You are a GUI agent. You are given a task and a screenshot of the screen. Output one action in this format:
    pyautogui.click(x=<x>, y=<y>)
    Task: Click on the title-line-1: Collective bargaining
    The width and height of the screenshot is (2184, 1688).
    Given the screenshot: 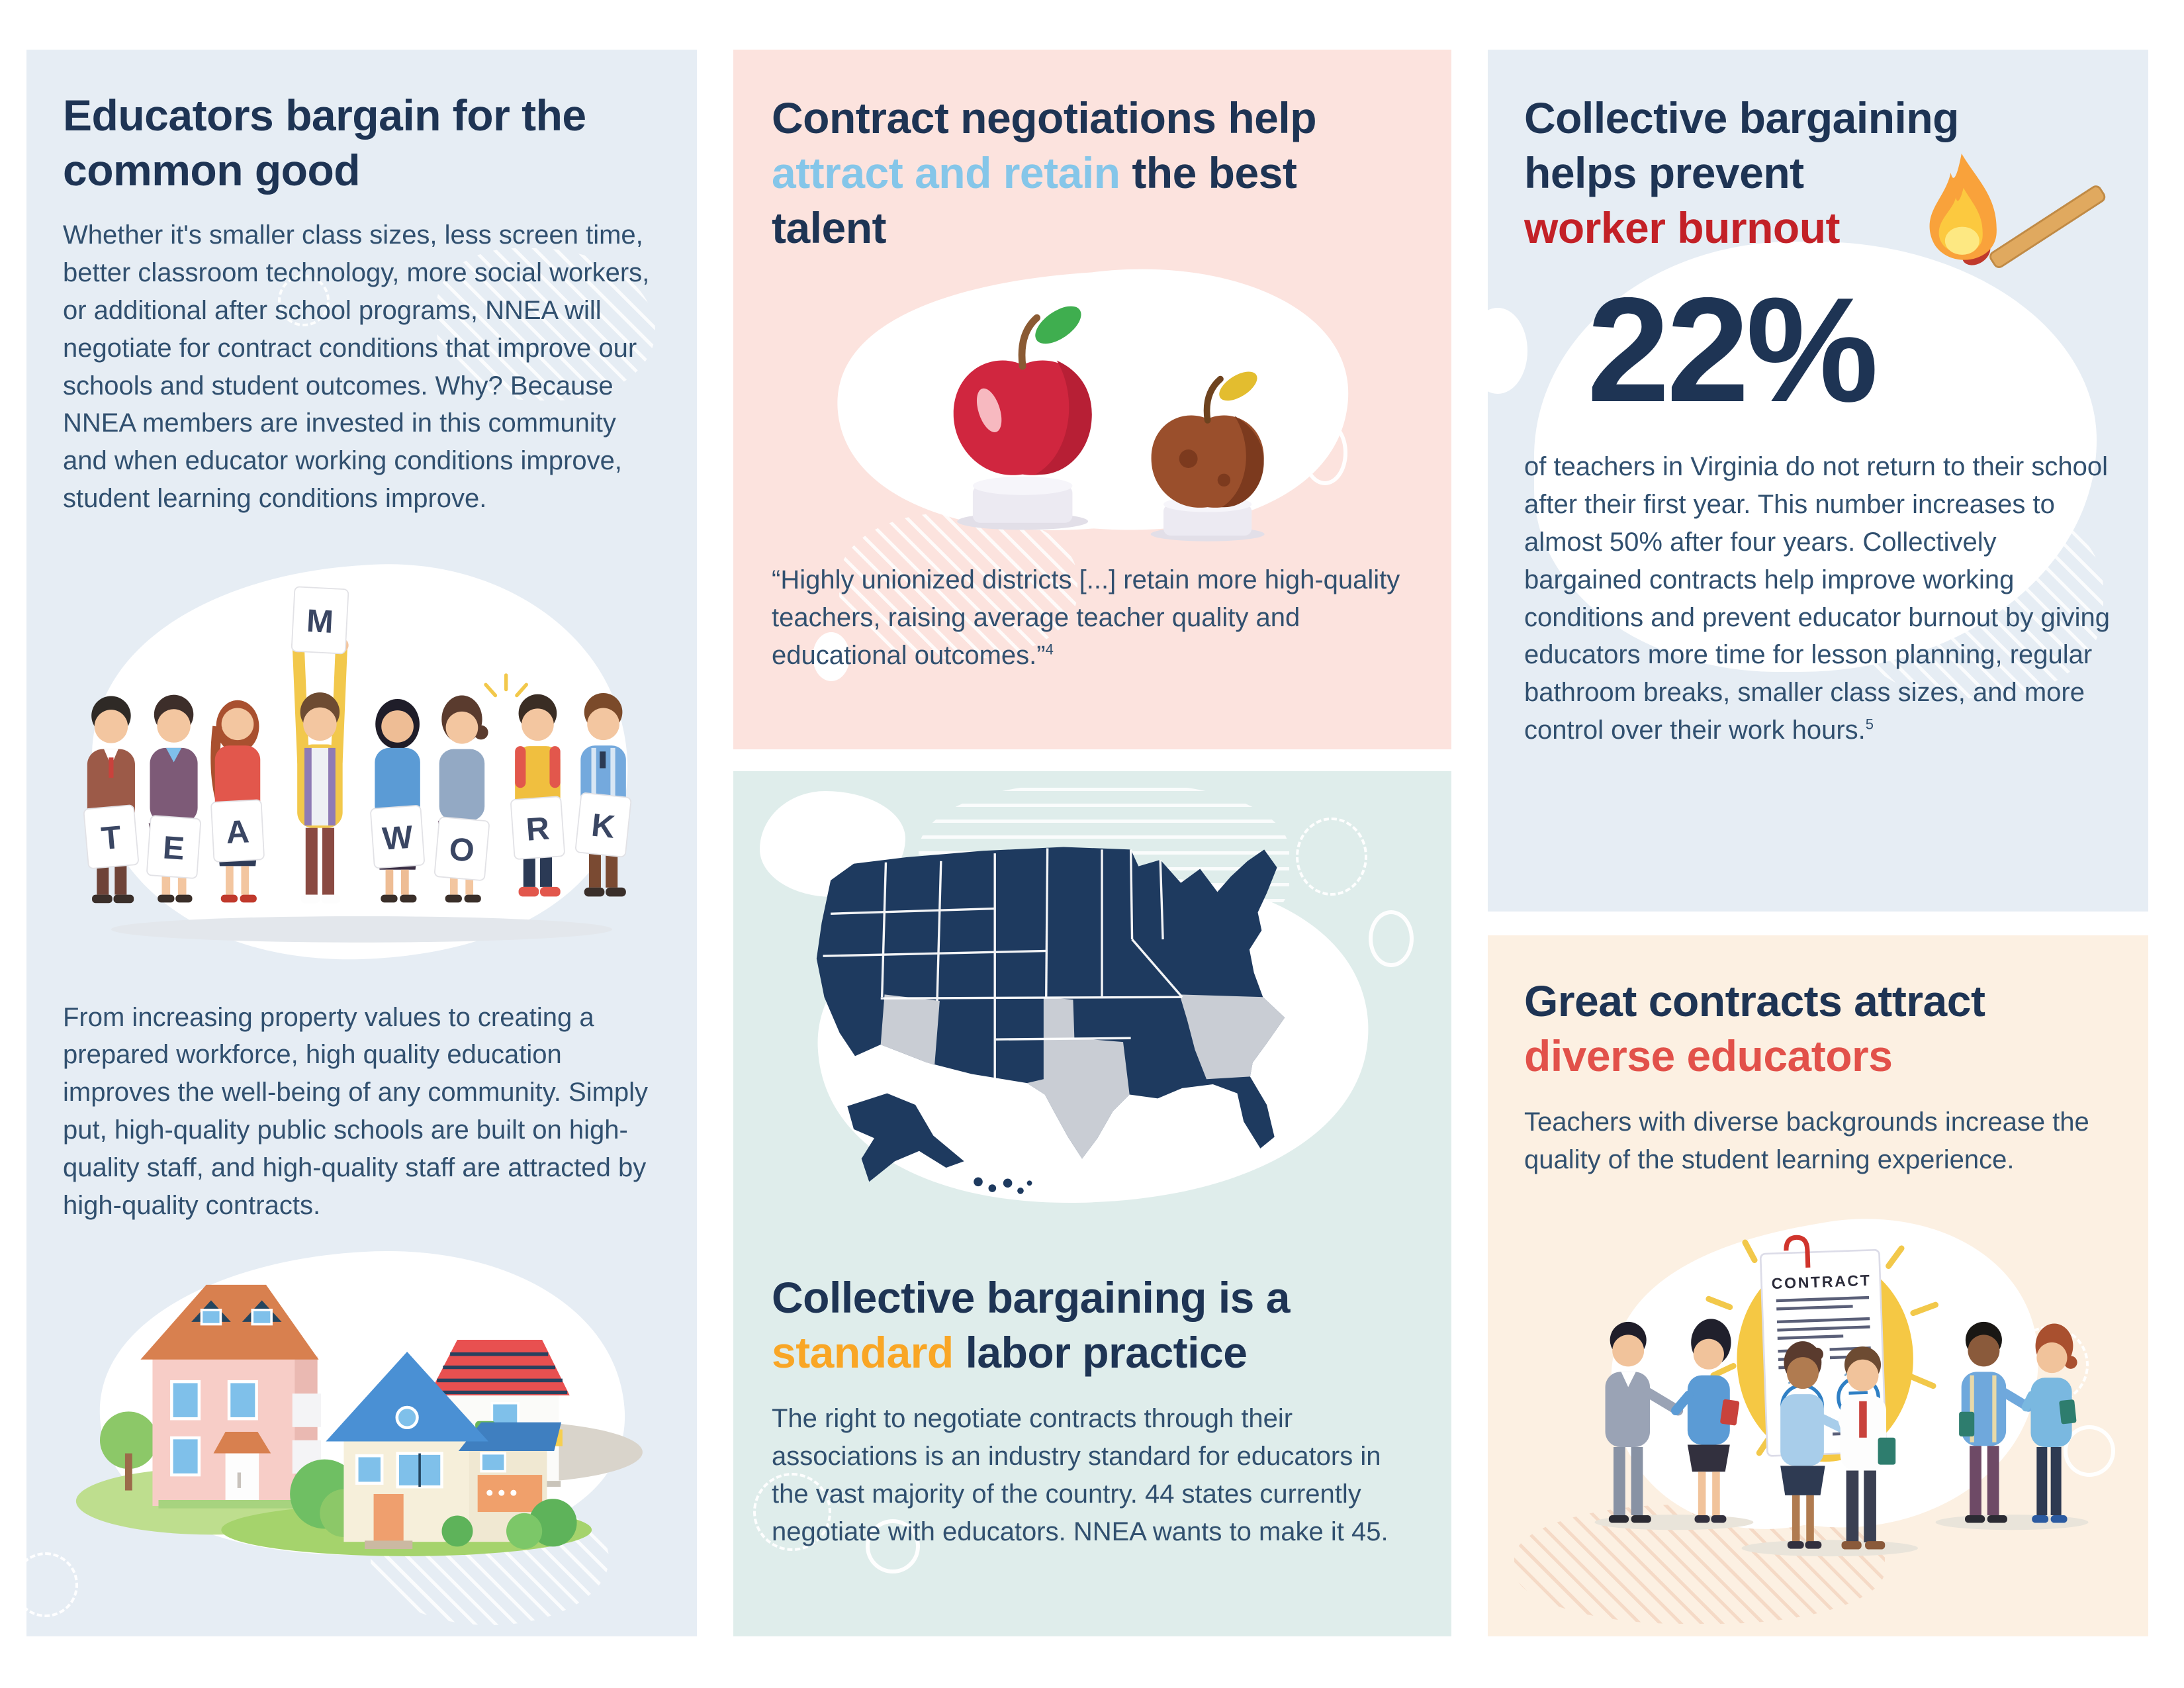 What is the action you would take?
    pyautogui.click(x=1741, y=117)
    